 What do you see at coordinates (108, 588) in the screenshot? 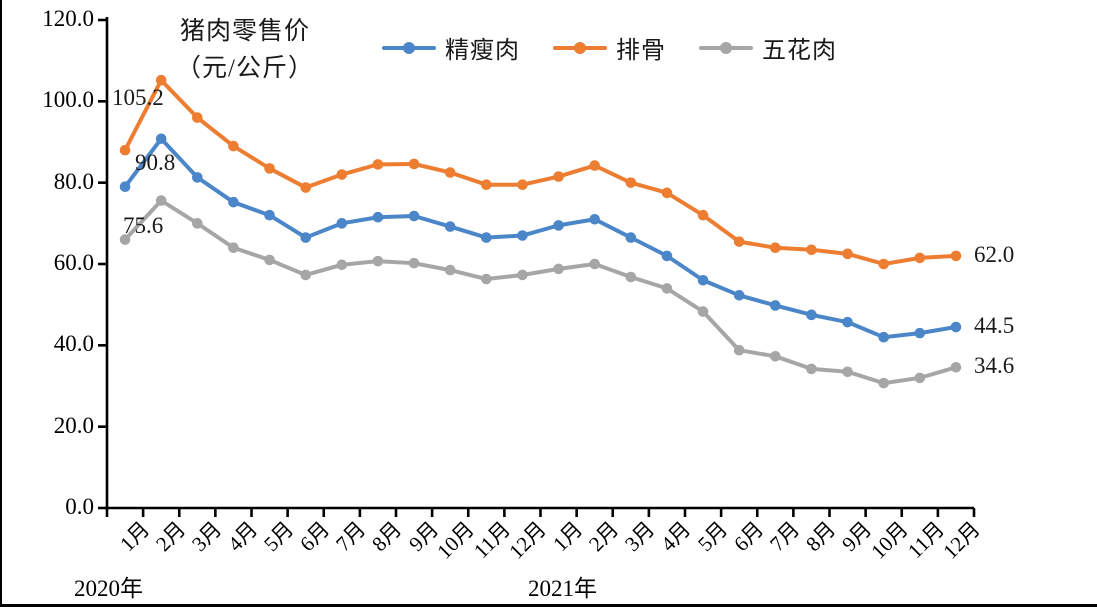
I see `x-axis-year-label-2020: 2020年` at bounding box center [108, 588].